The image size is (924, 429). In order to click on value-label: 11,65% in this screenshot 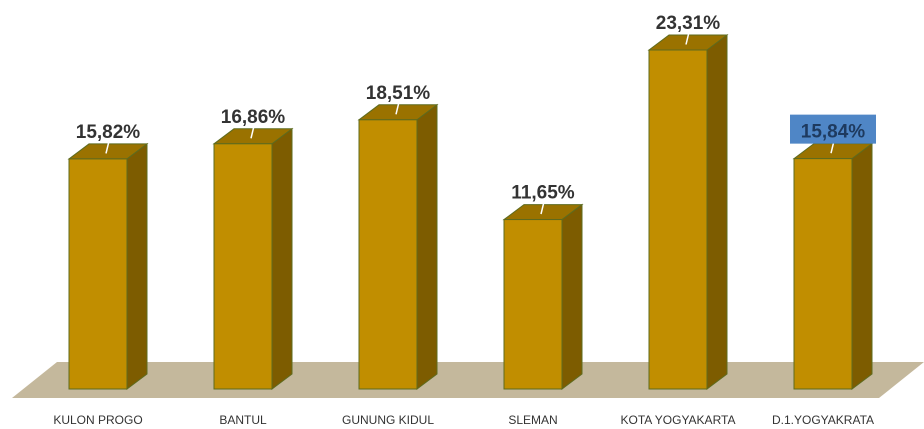, I will do `click(542, 193)`.